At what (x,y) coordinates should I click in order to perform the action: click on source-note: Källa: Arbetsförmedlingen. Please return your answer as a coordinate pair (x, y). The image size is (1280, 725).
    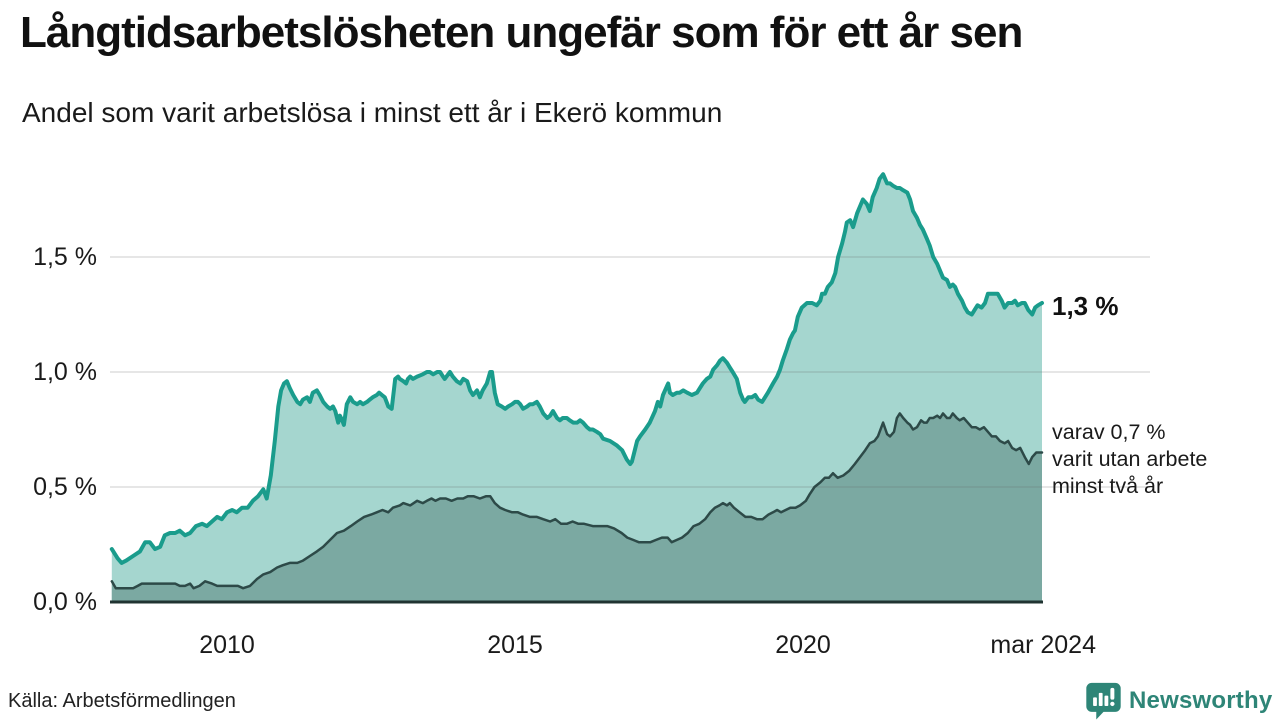
    Looking at the image, I should click on (122, 701).